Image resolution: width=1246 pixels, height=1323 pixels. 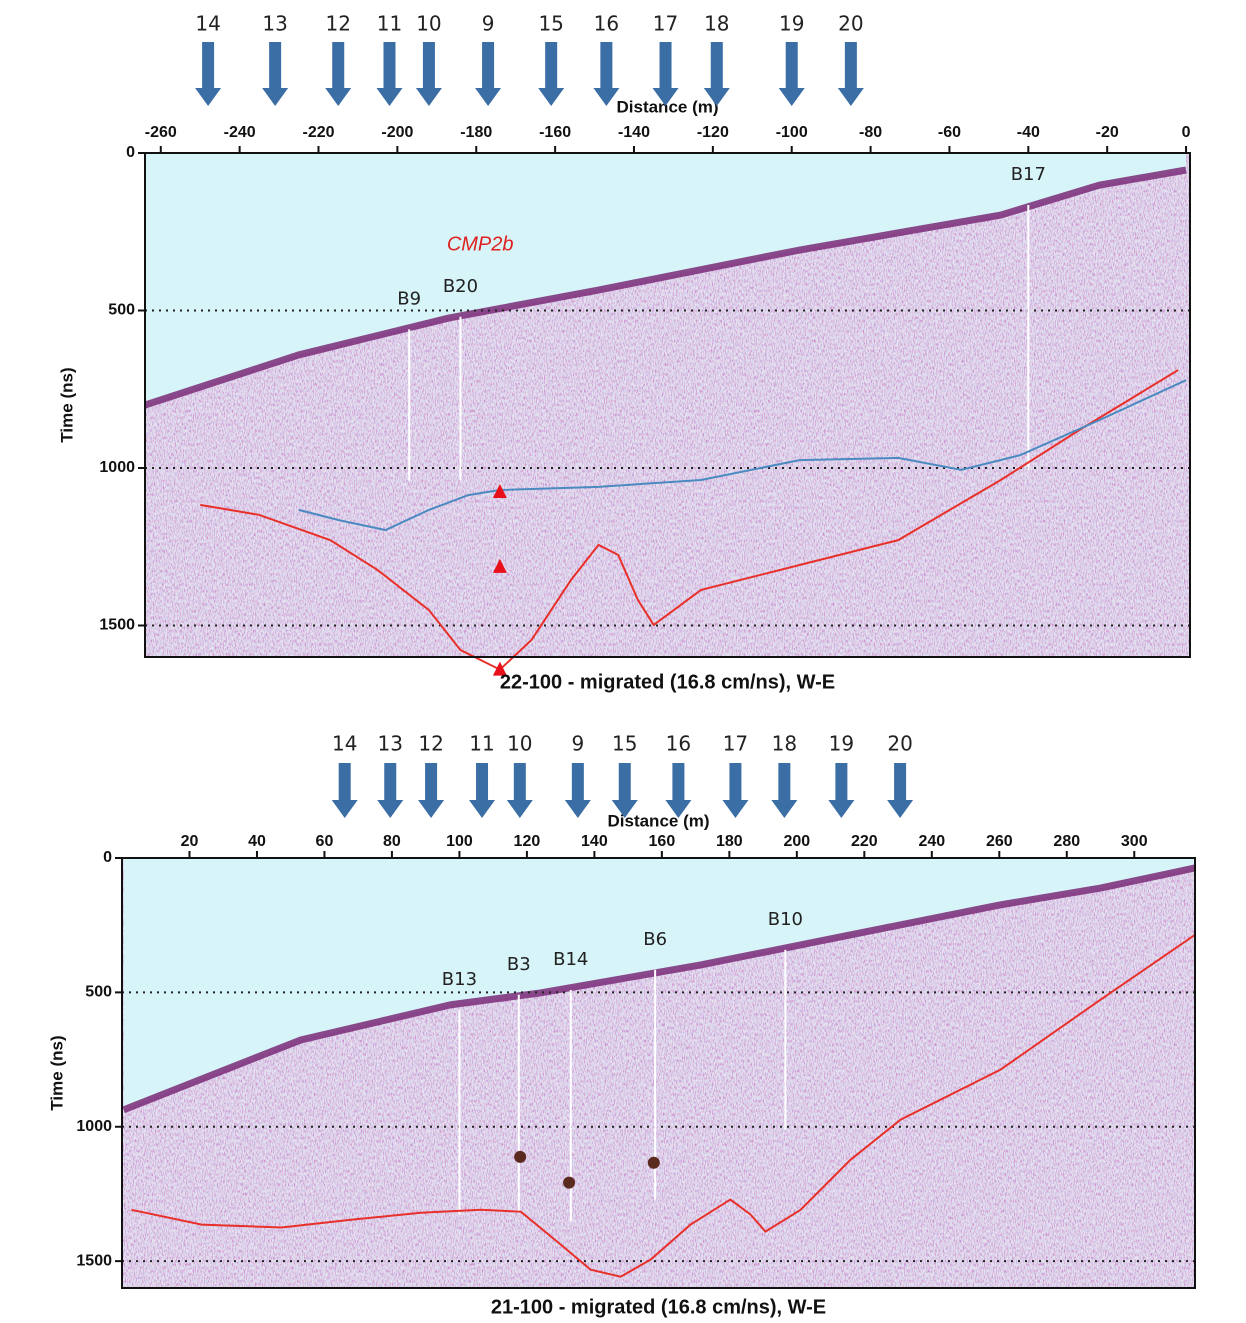 What do you see at coordinates (949, 132) in the screenshot?
I see `x-tick-label: -60` at bounding box center [949, 132].